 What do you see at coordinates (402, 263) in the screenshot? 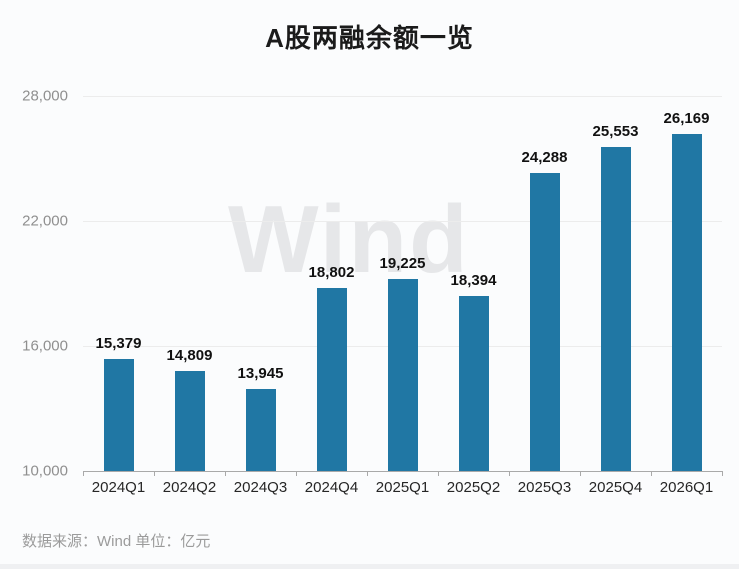
I see `bar-value-label: 19,225` at bounding box center [402, 263].